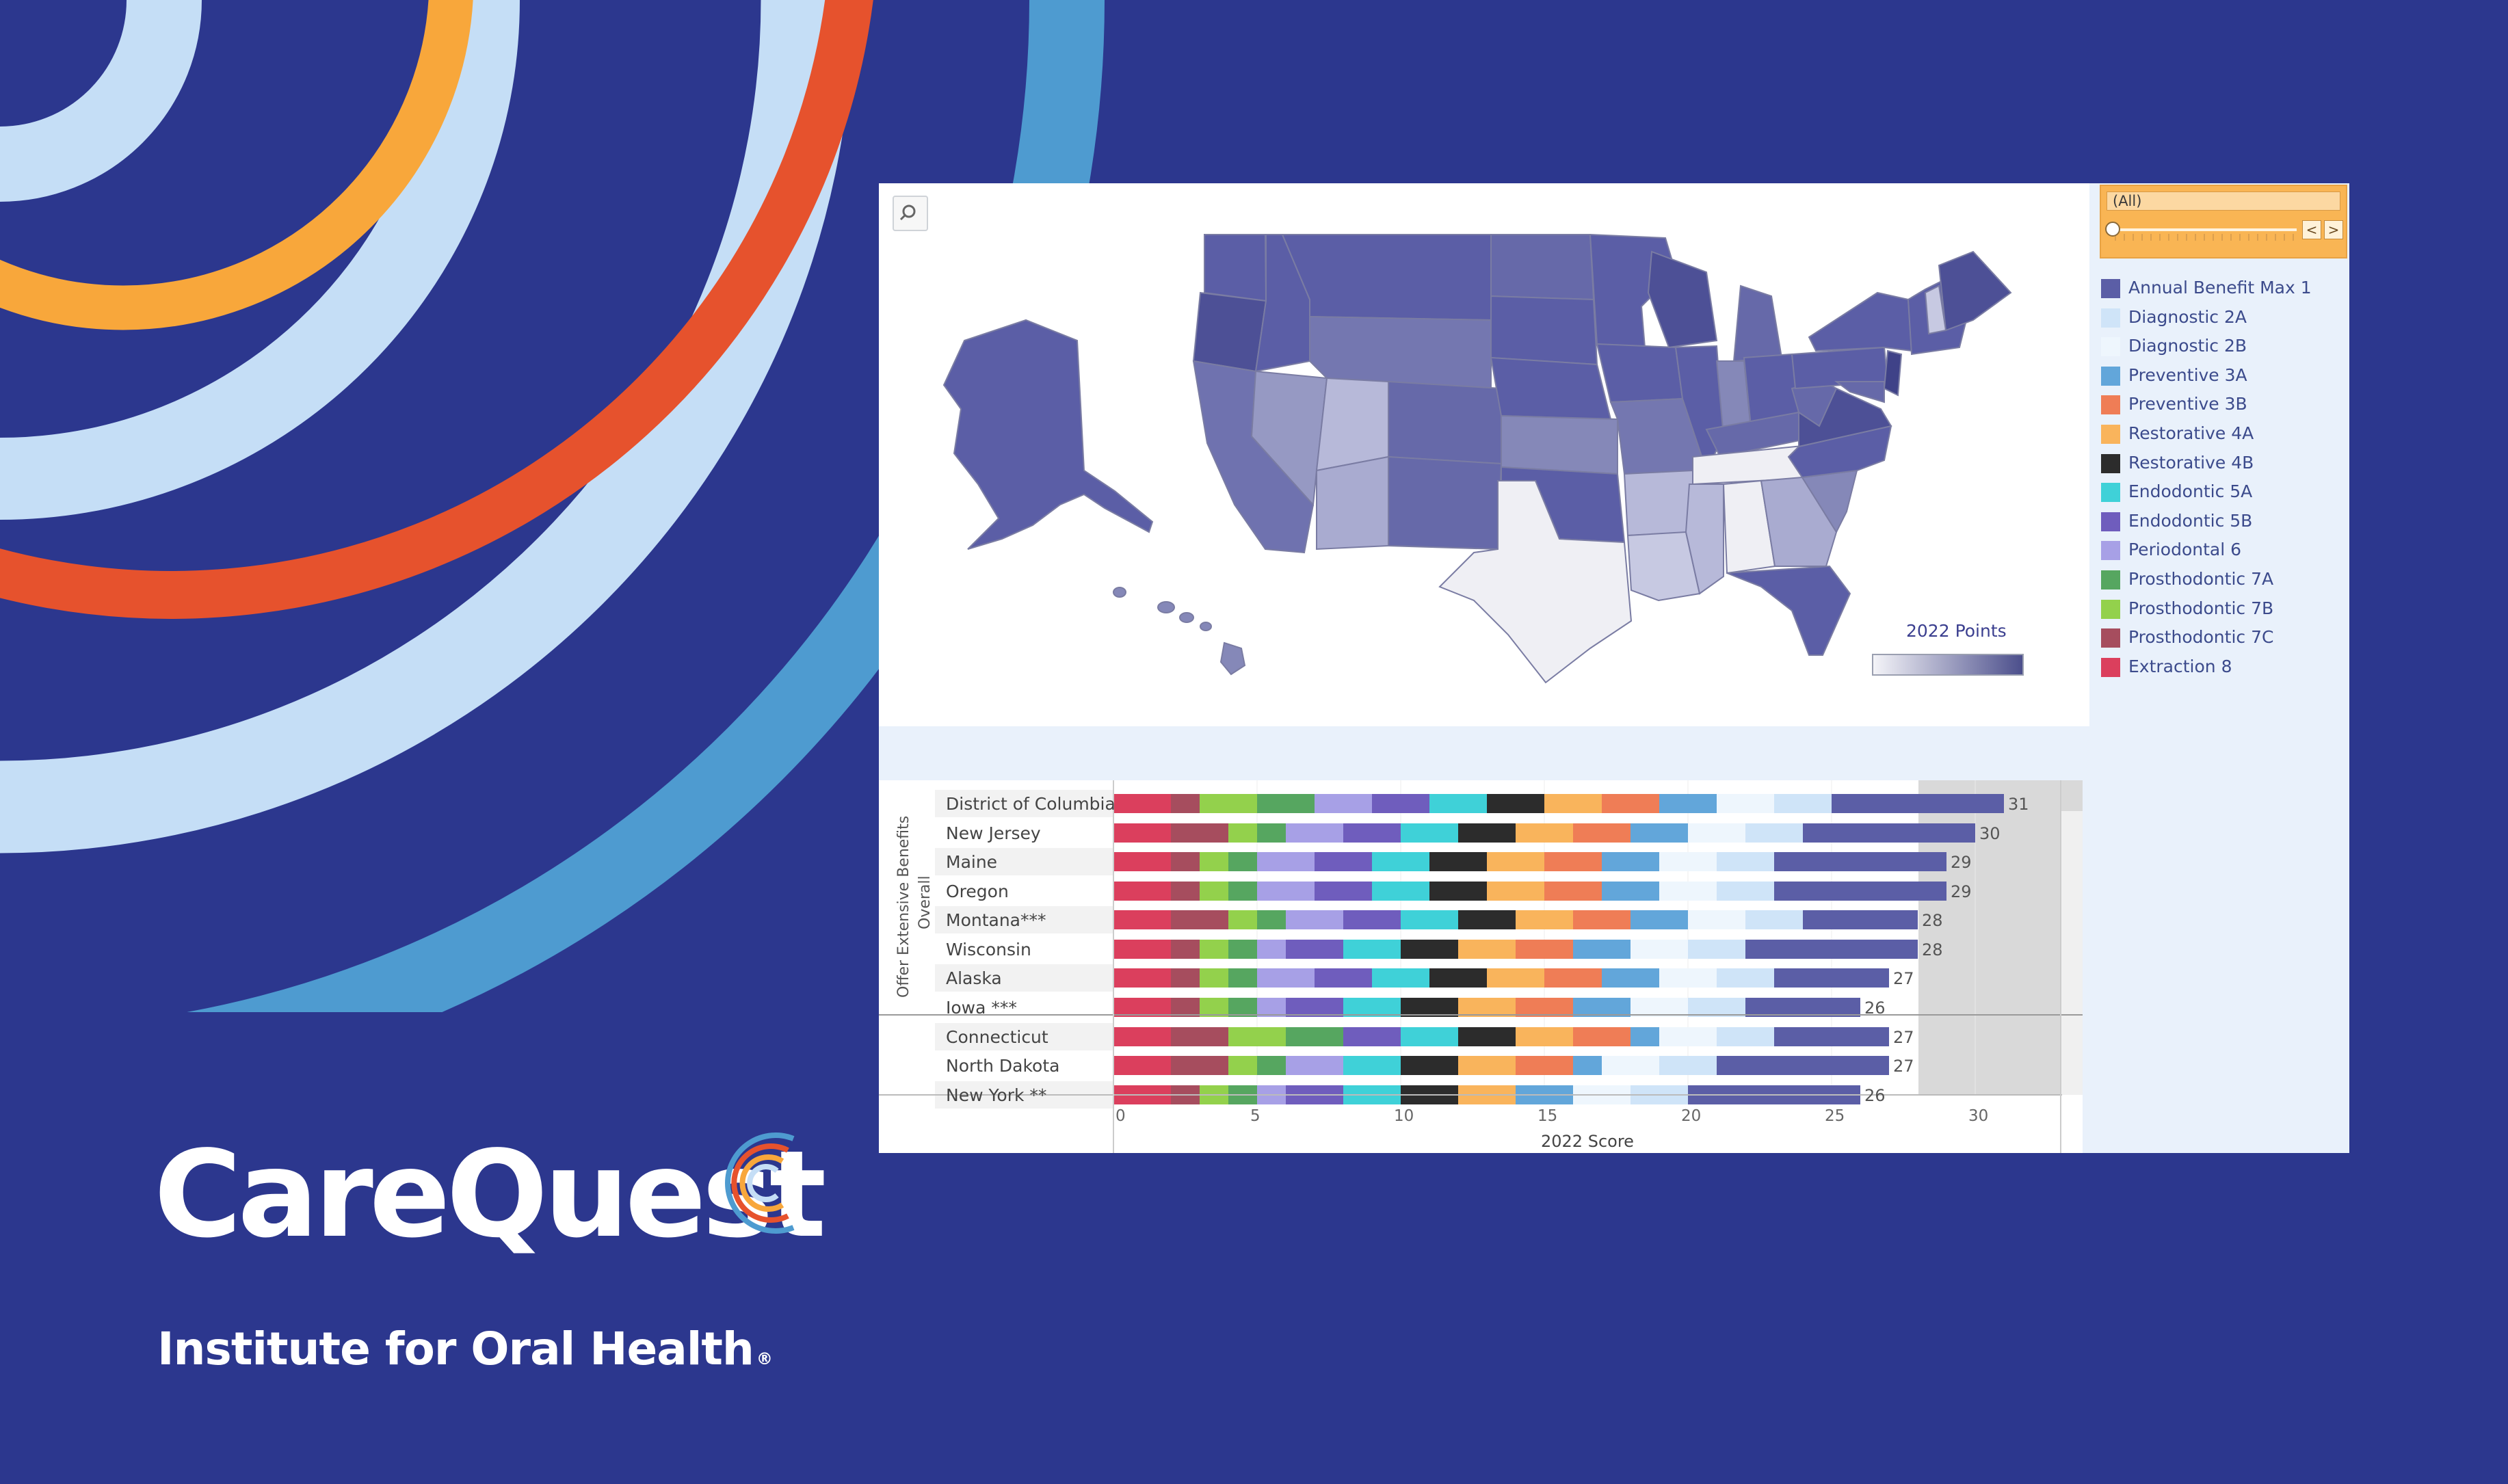 This screenshot has width=2508, height=1484. What do you see at coordinates (997, 1095) in the screenshot?
I see `row-label: New York **` at bounding box center [997, 1095].